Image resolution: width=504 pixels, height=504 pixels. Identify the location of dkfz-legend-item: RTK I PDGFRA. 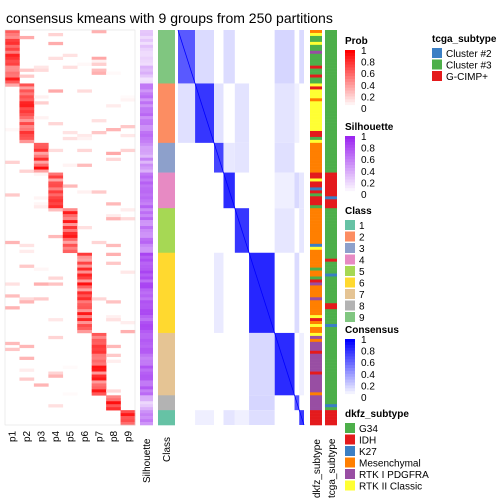
(394, 475).